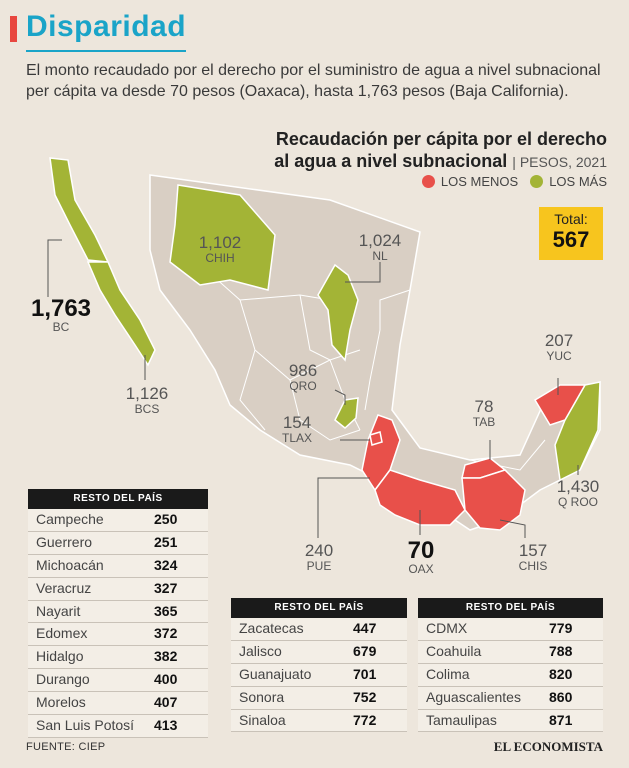 This screenshot has height=768, width=629. Describe the element at coordinates (421, 557) in the screenshot. I see `label-oax: 70 OAX` at that location.